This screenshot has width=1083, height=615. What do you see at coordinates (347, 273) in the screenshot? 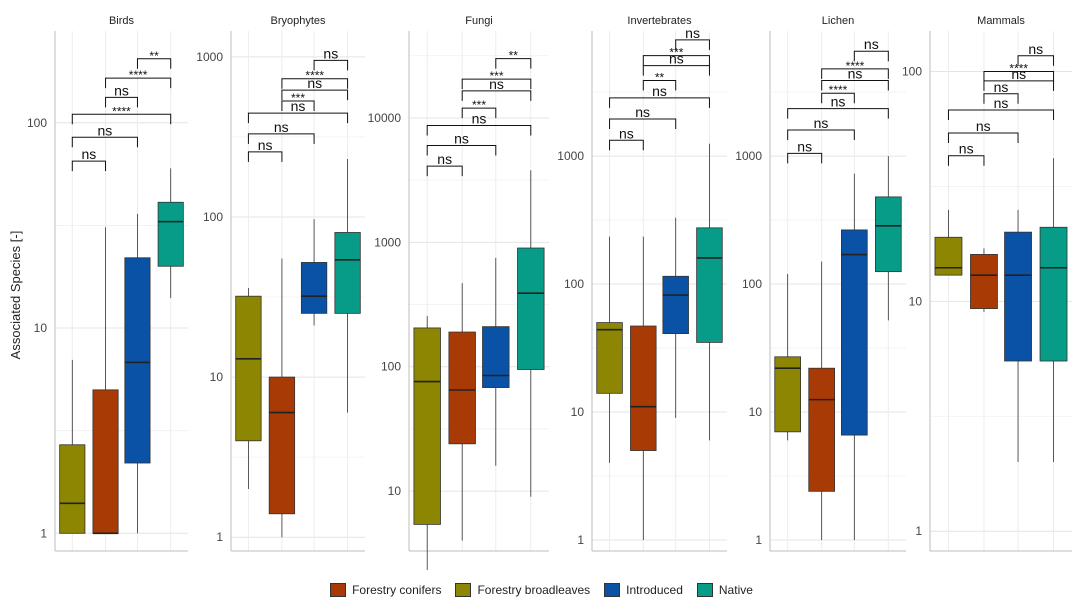
I see `bryophytes-native-box` at bounding box center [347, 273].